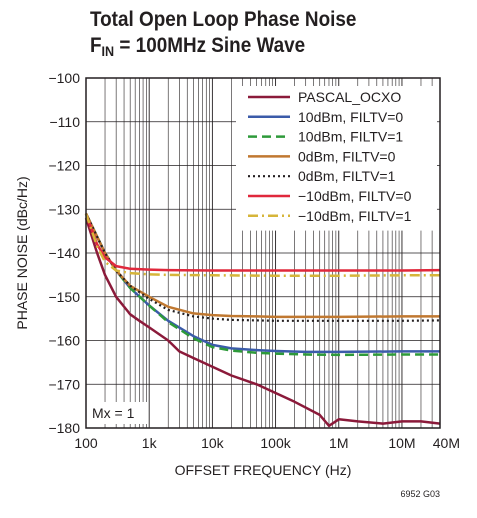 The image size is (477, 518). I want to click on y-tick-label: −140, so click(64, 253).